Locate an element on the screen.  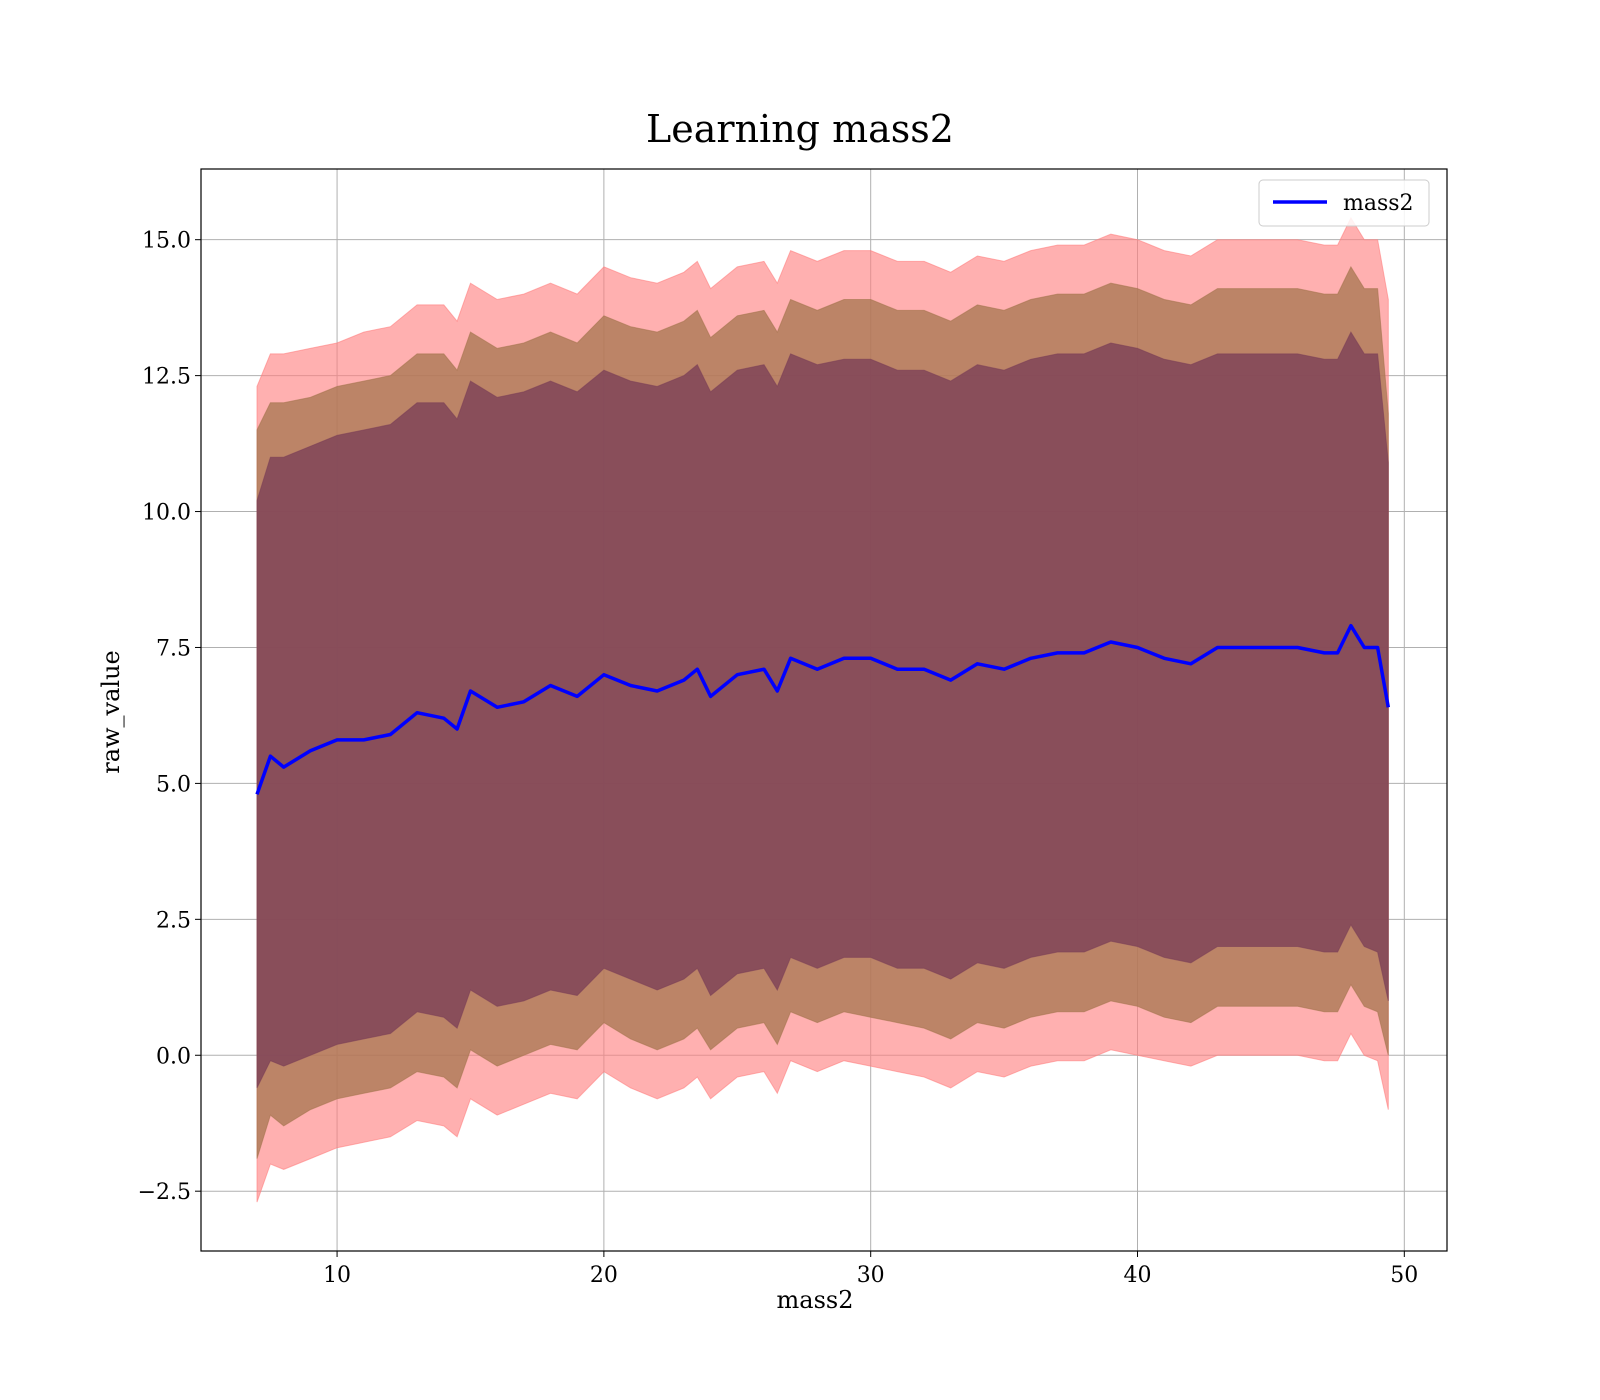
y-tick-label: 2.5 is located at coordinates (173, 920).